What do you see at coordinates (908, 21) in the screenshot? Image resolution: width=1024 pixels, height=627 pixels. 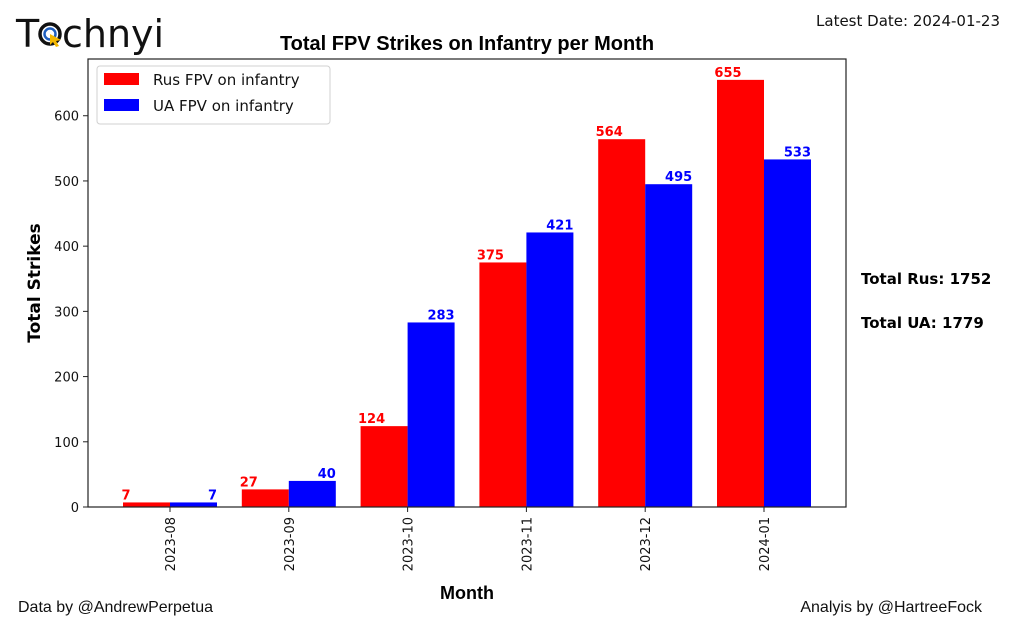 I see `latest-date: Latest Date: 2024-01-23` at bounding box center [908, 21].